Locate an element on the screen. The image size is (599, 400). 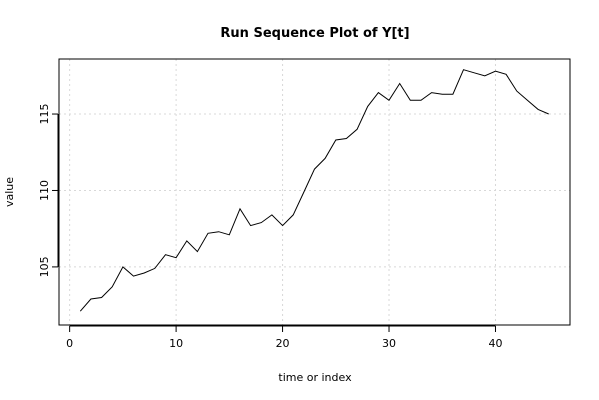
y-axis-label: value is located at coordinates (9, 192).